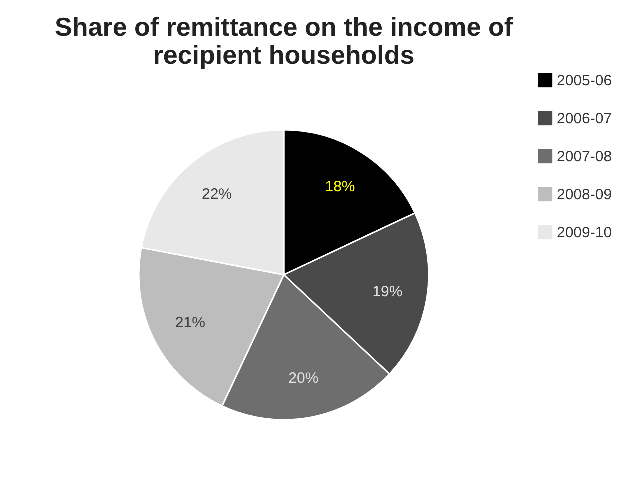  Describe the element at coordinates (190, 323) in the screenshot. I see `data-label: 21%` at that location.